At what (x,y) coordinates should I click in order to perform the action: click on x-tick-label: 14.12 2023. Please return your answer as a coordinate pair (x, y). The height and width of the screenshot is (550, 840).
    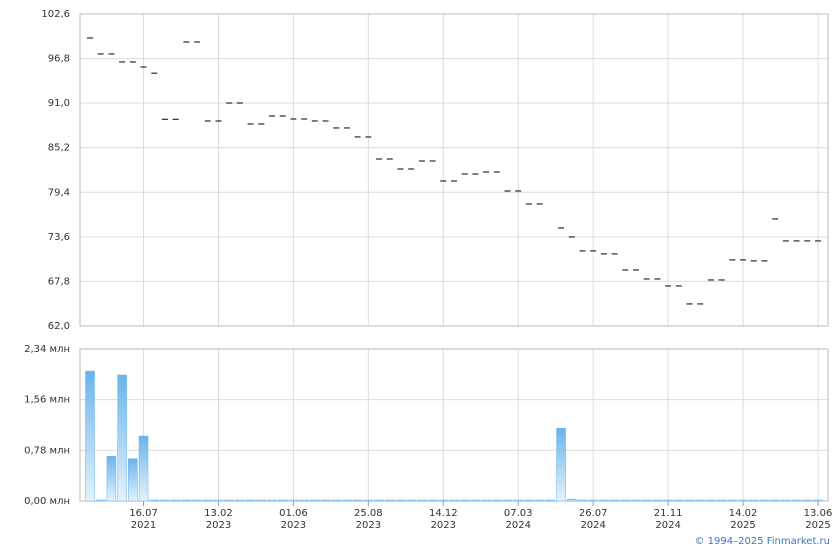
    Looking at the image, I should click on (443, 519).